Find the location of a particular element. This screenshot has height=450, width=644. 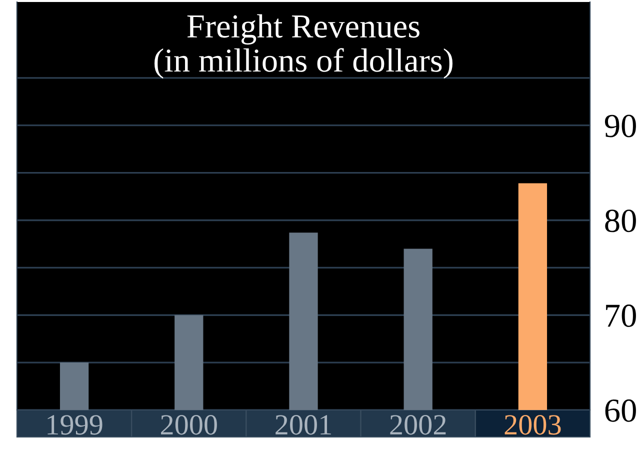

text: Freight Revenues (in millions of dollars) is located at coordinates (303, 46).